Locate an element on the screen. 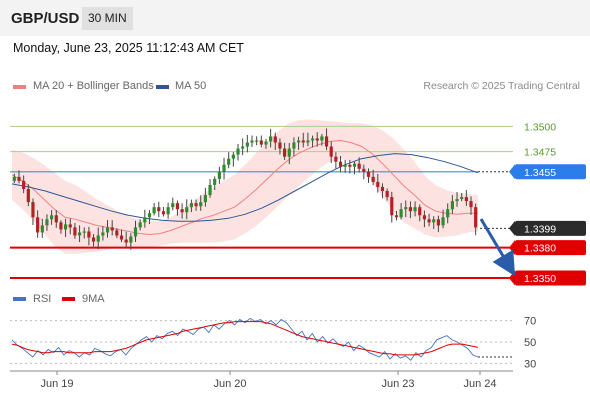 The image size is (590, 400). rsi-tick-2: 30 is located at coordinates (530, 364).